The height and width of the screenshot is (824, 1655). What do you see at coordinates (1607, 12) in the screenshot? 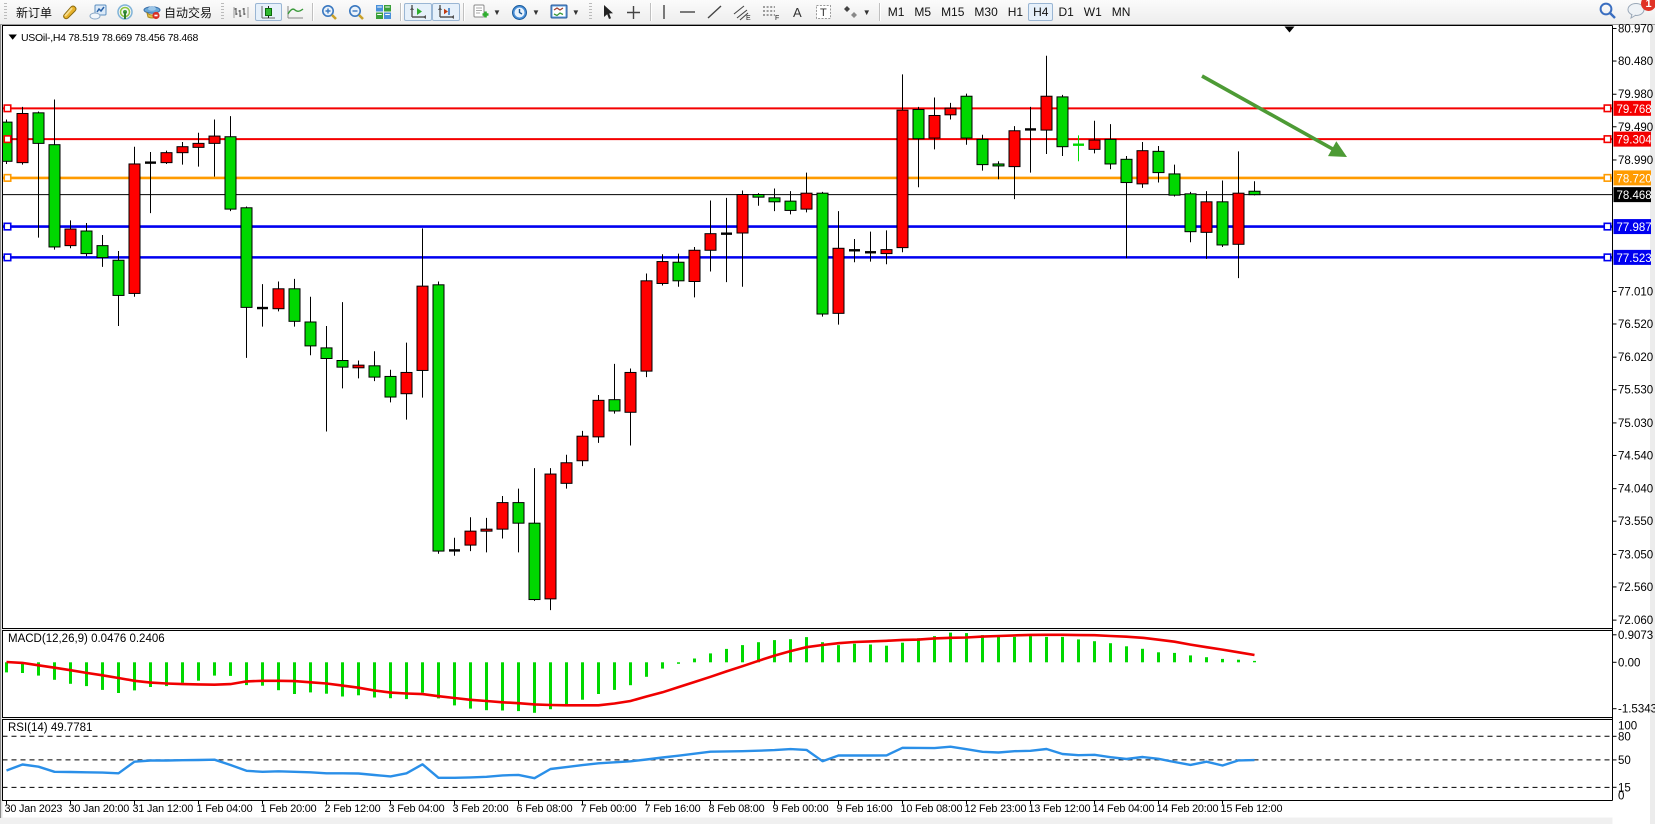
I see `search-button` at bounding box center [1607, 12].